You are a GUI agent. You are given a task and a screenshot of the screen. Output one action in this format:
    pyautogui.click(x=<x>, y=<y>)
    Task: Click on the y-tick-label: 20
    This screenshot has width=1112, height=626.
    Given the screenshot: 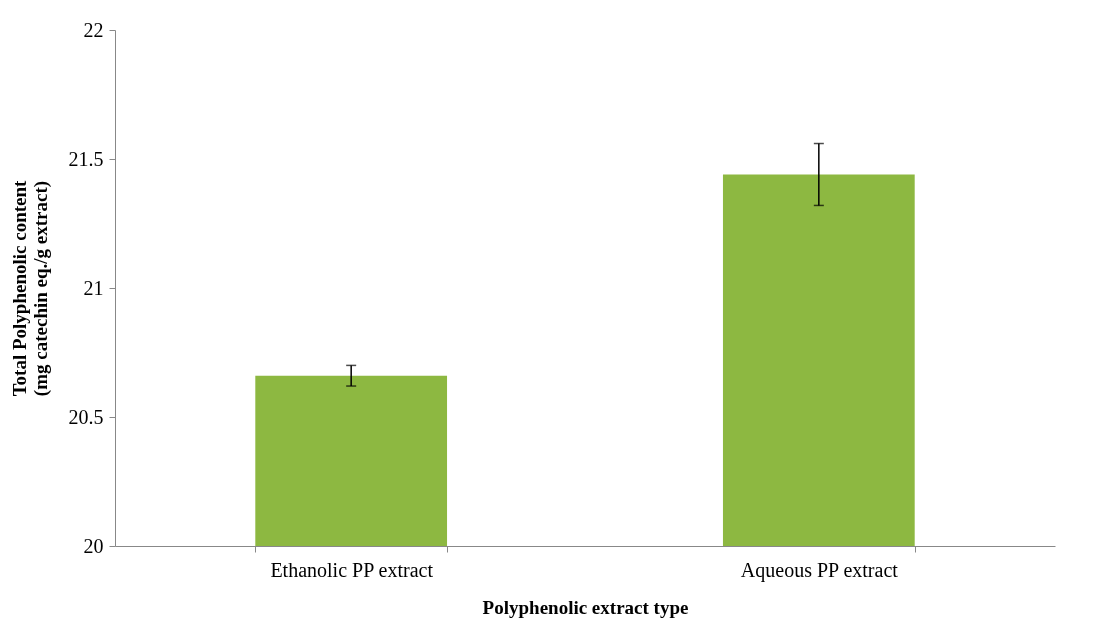 What is the action you would take?
    pyautogui.click(x=93, y=545)
    